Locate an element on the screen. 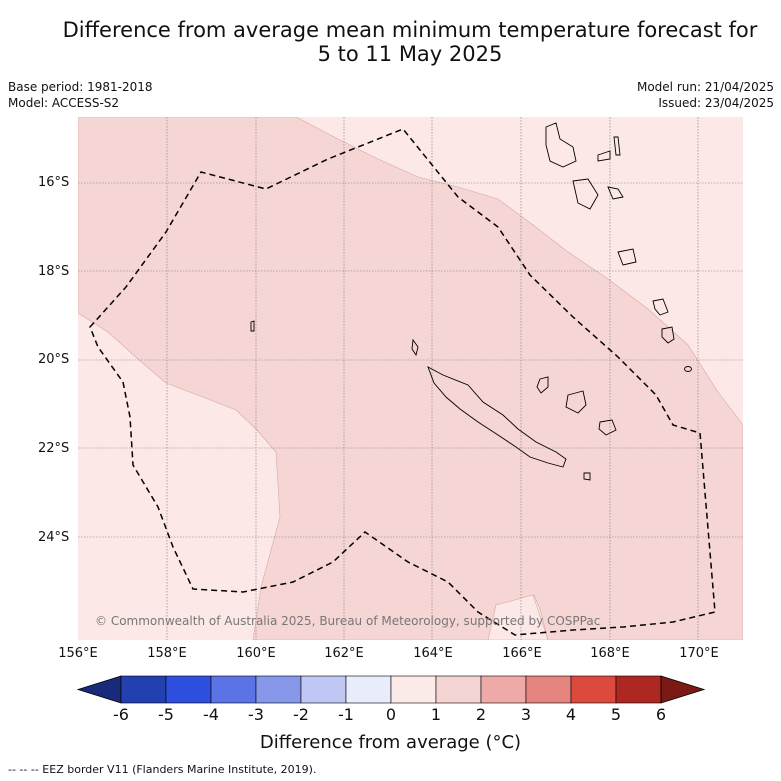 The height and width of the screenshot is (781, 781). colorbar-extend-low is located at coordinates (99, 689).